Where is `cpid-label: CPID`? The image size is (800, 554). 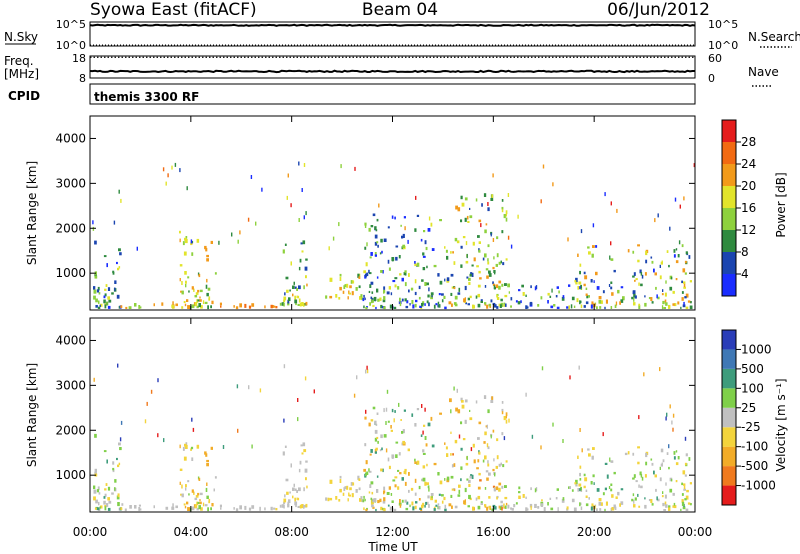
cpid-label: CPID is located at coordinates (24, 96).